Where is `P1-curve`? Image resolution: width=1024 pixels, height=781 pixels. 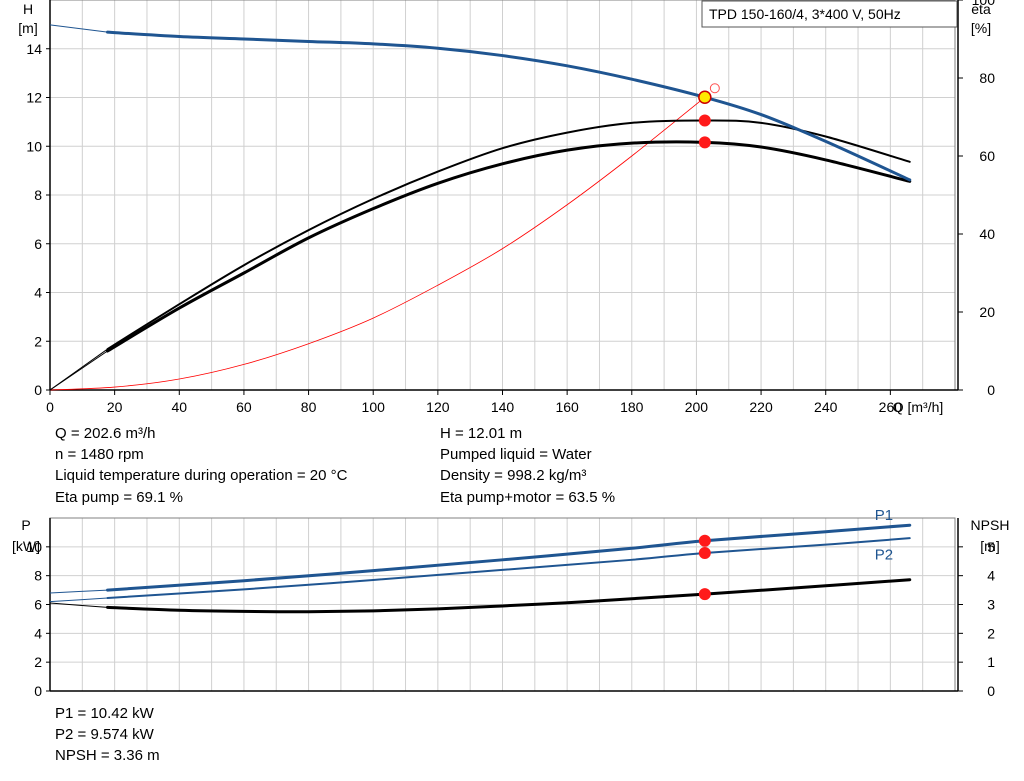 P1-curve is located at coordinates (509, 557).